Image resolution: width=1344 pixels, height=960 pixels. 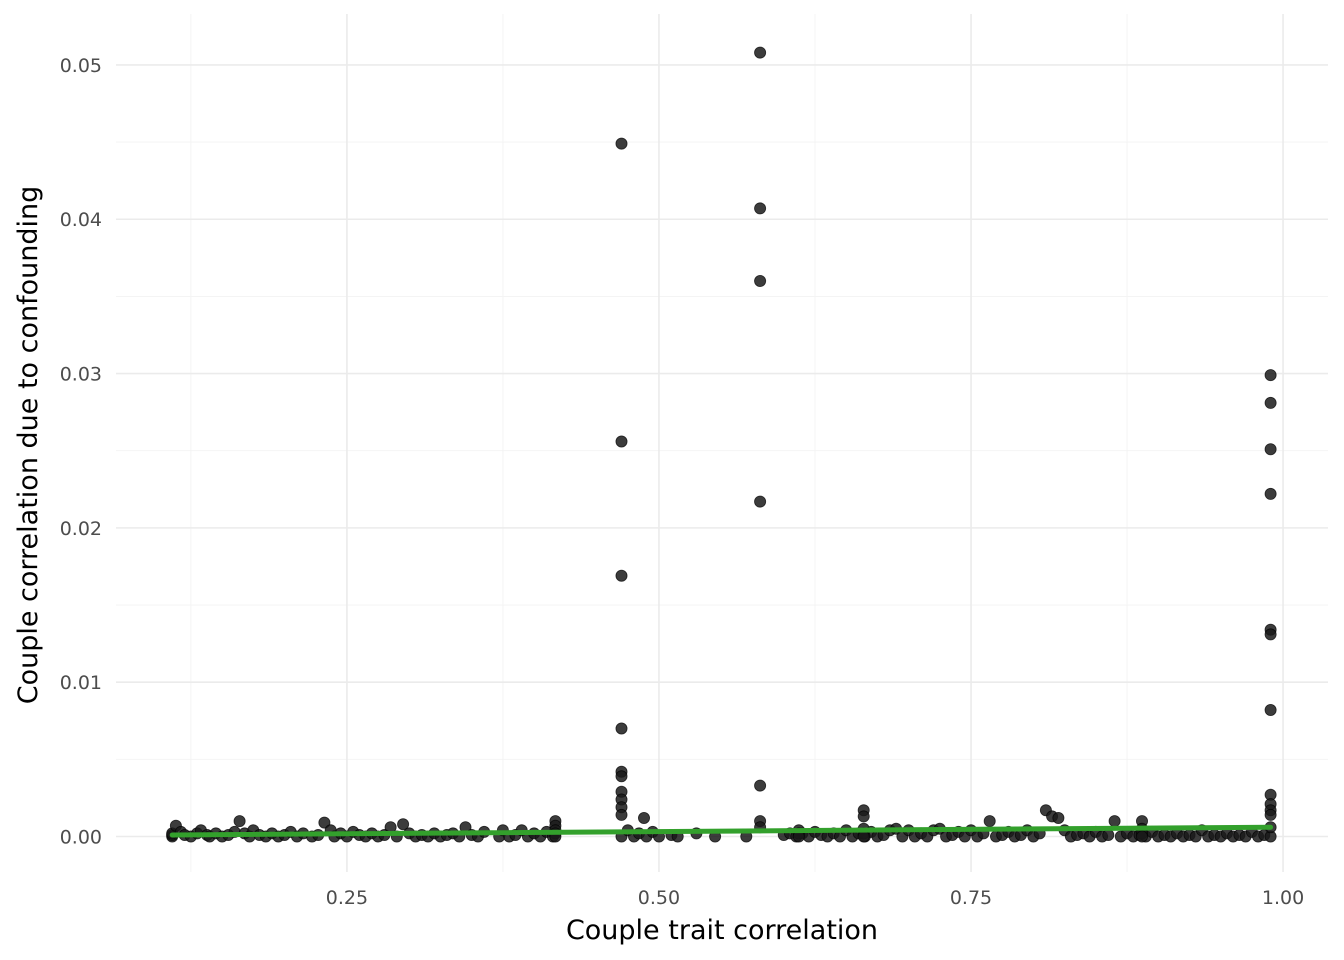 I want to click on y-tick-label-5: 0.05, so click(x=81, y=66).